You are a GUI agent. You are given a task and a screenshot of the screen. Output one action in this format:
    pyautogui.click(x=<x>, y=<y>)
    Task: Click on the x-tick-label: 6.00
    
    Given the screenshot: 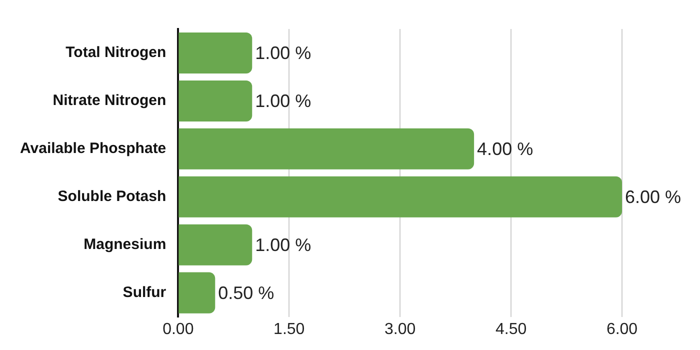 What is the action you would take?
    pyautogui.click(x=622, y=329)
    